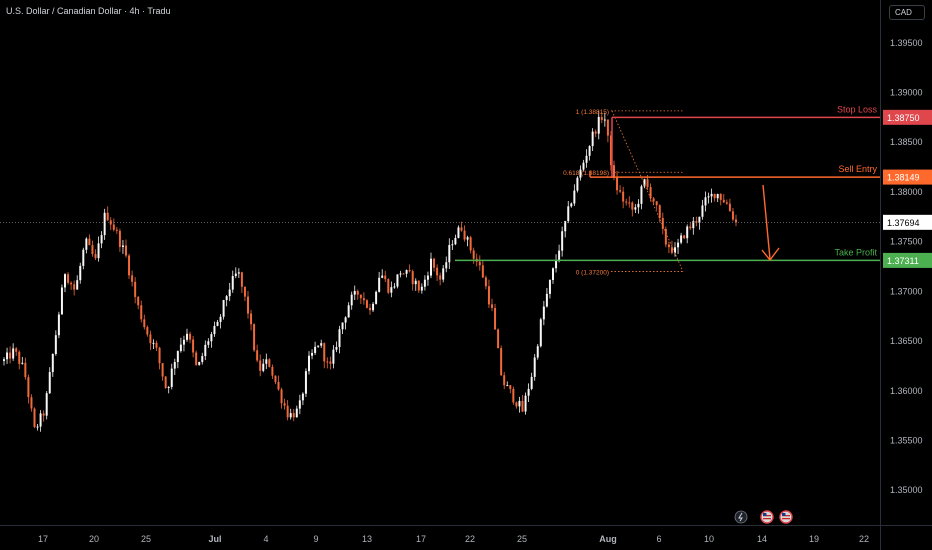 Image resolution: width=932 pixels, height=550 pixels. Describe the element at coordinates (906, 242) in the screenshot. I see `y-tick-label: 1.37500` at that location.